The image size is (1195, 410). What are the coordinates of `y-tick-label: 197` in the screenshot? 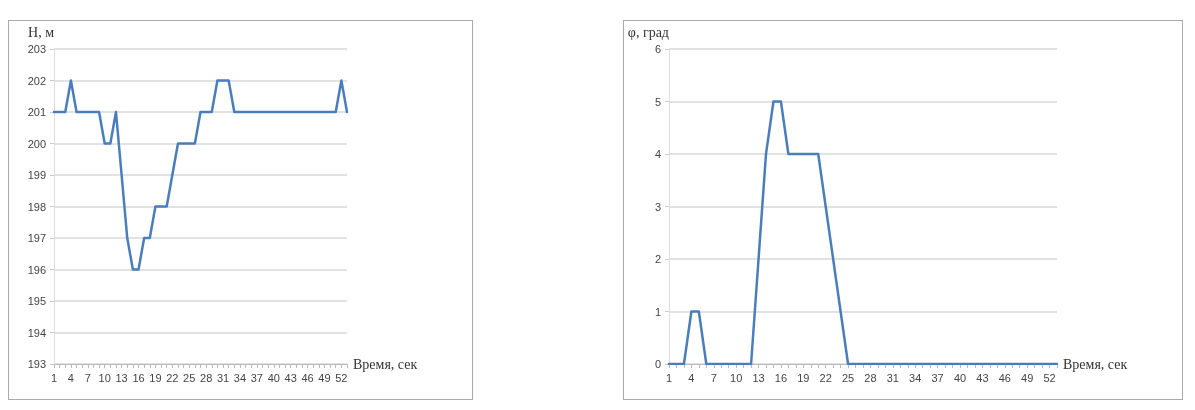 It's located at (36, 238).